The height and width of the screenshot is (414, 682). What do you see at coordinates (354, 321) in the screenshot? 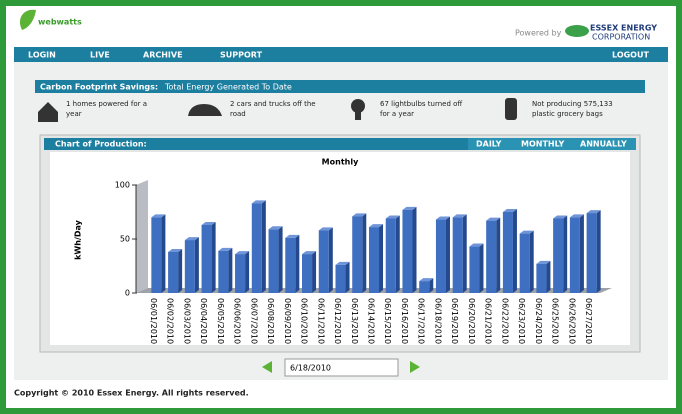
I see `x-tick-label: 06/13/2010` at bounding box center [354, 321].